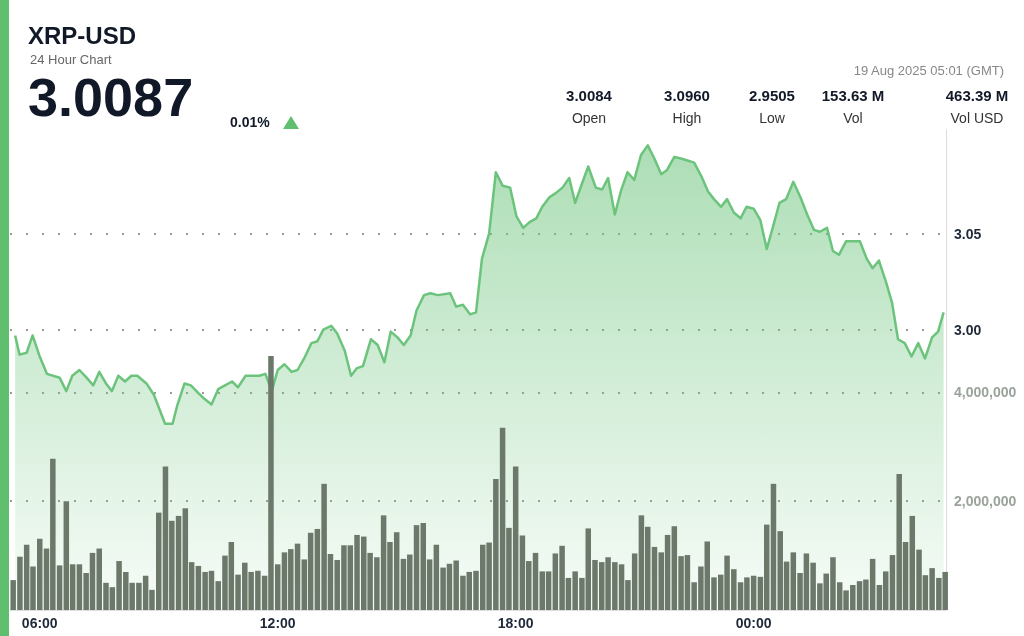 The height and width of the screenshot is (636, 1024). What do you see at coordinates (589, 118) in the screenshot?
I see `text: Open` at bounding box center [589, 118].